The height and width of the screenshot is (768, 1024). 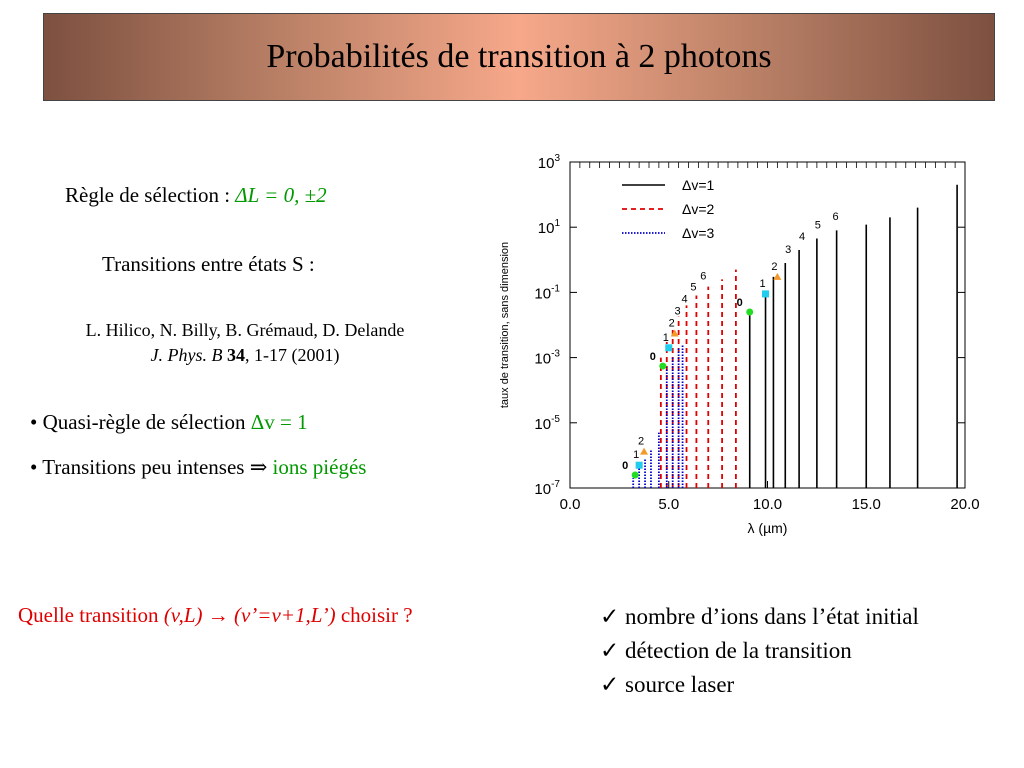 I want to click on bullet-highlight: ions piégés, so click(x=319, y=467).